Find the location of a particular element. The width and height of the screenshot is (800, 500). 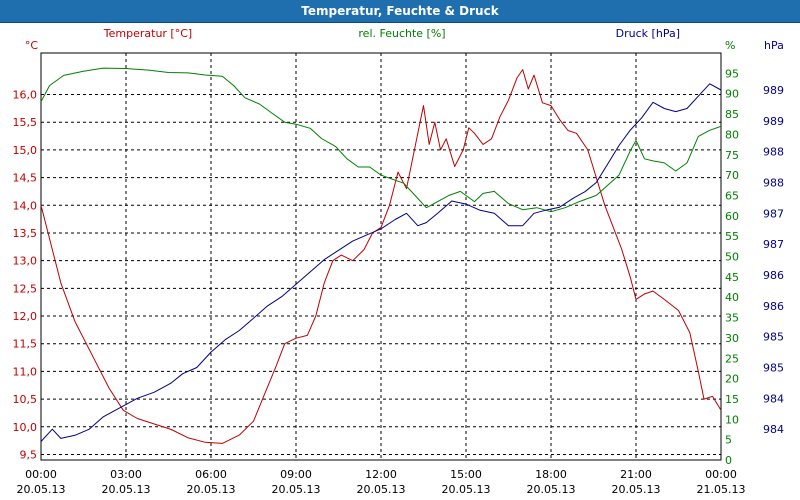

x-tick-time: 21:00 is located at coordinates (636, 474).